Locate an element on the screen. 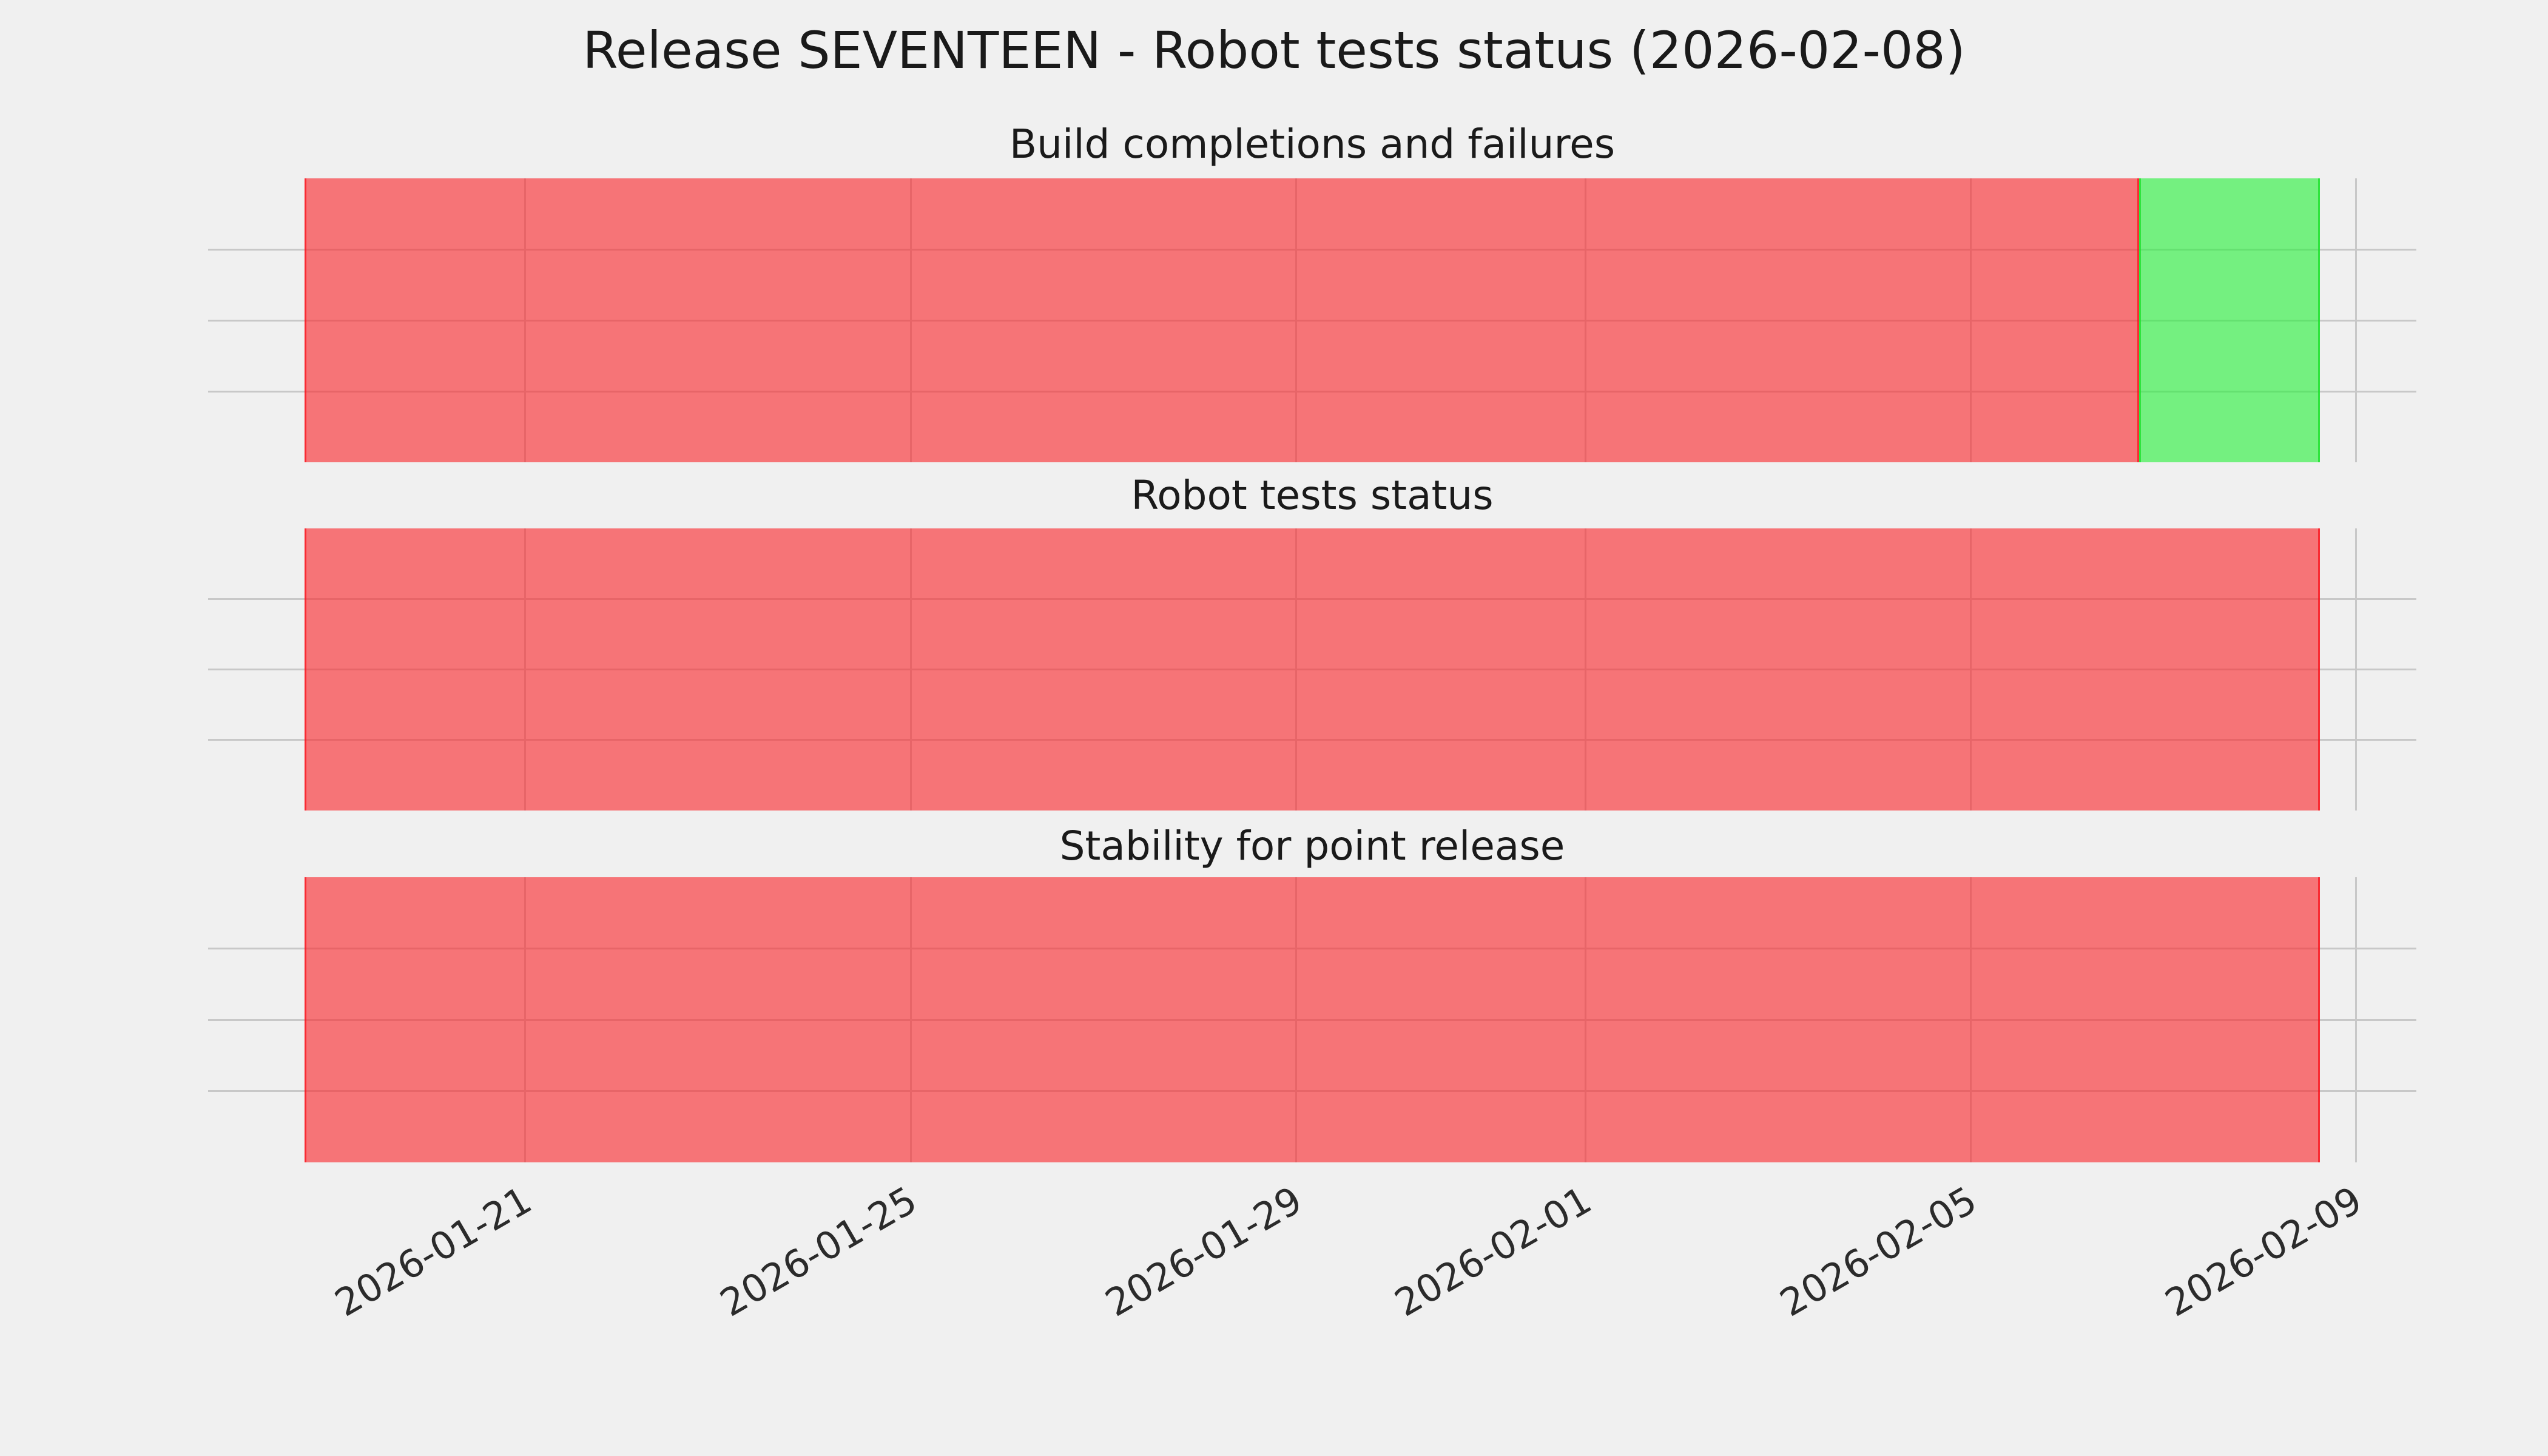  subplot-title-robot-tests: Robot tests status is located at coordinates (1312, 495).